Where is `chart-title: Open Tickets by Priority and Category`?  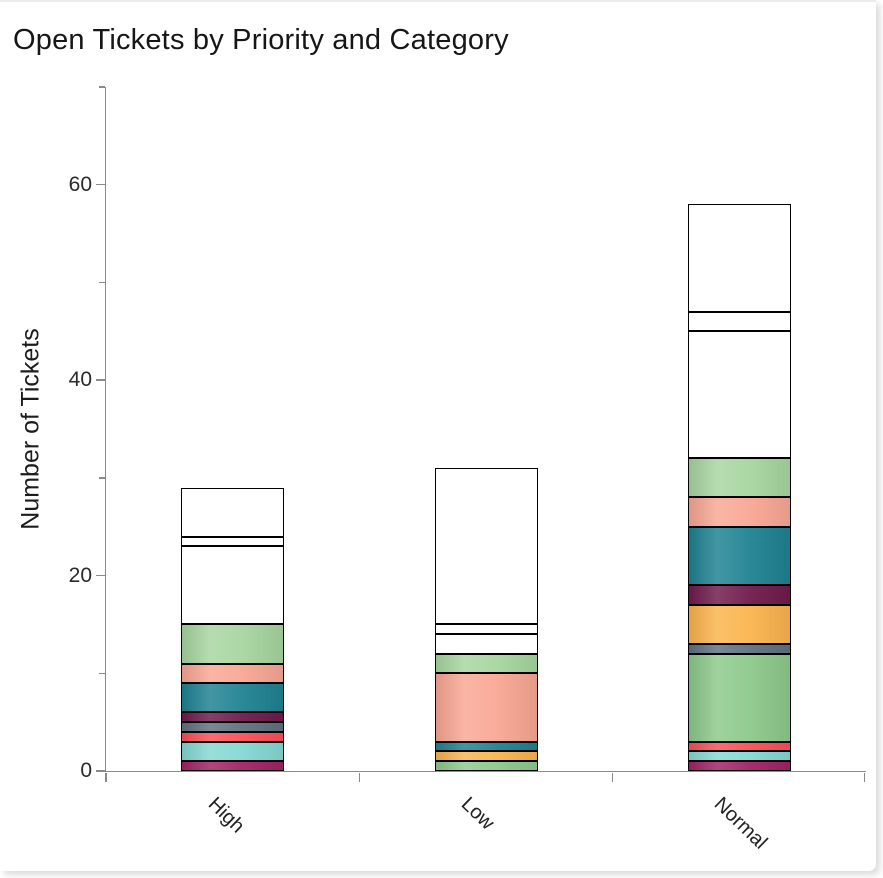 chart-title: Open Tickets by Priority and Category is located at coordinates (261, 40).